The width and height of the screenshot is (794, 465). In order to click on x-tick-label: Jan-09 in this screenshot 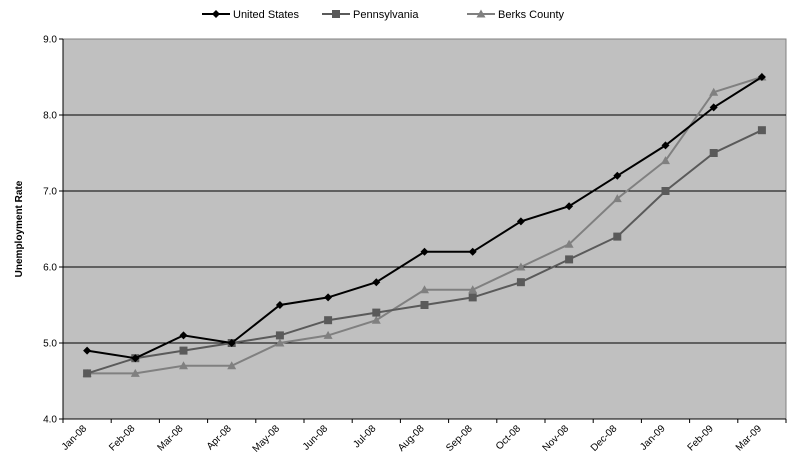, I will do `click(653, 438)`.